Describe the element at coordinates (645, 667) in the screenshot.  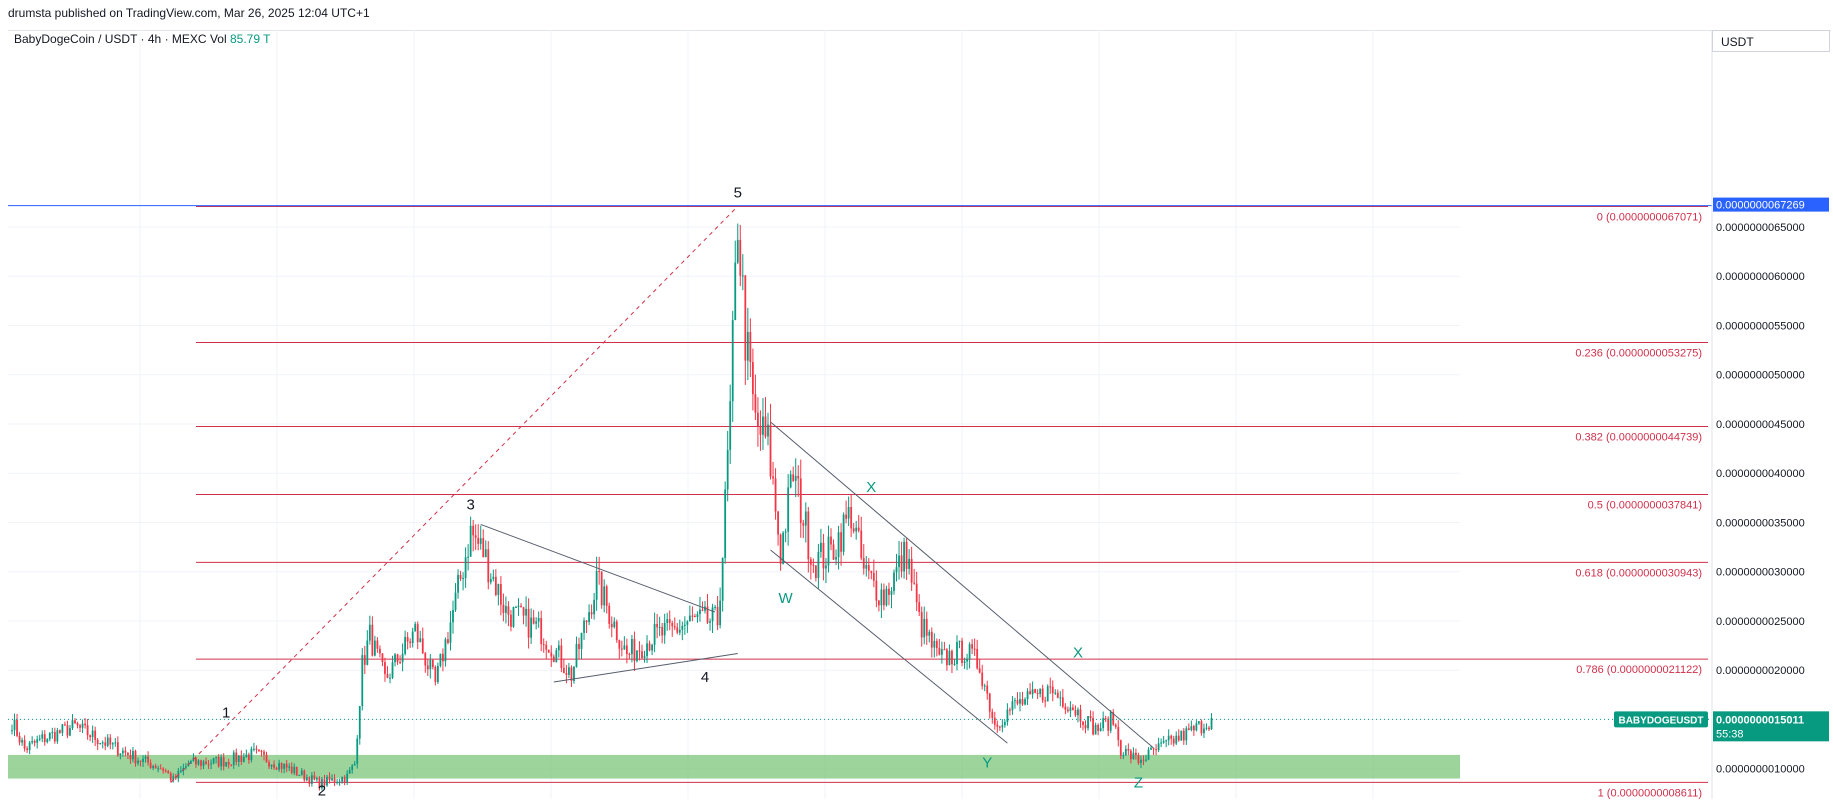
I see `trendline-triangle-lower` at that location.